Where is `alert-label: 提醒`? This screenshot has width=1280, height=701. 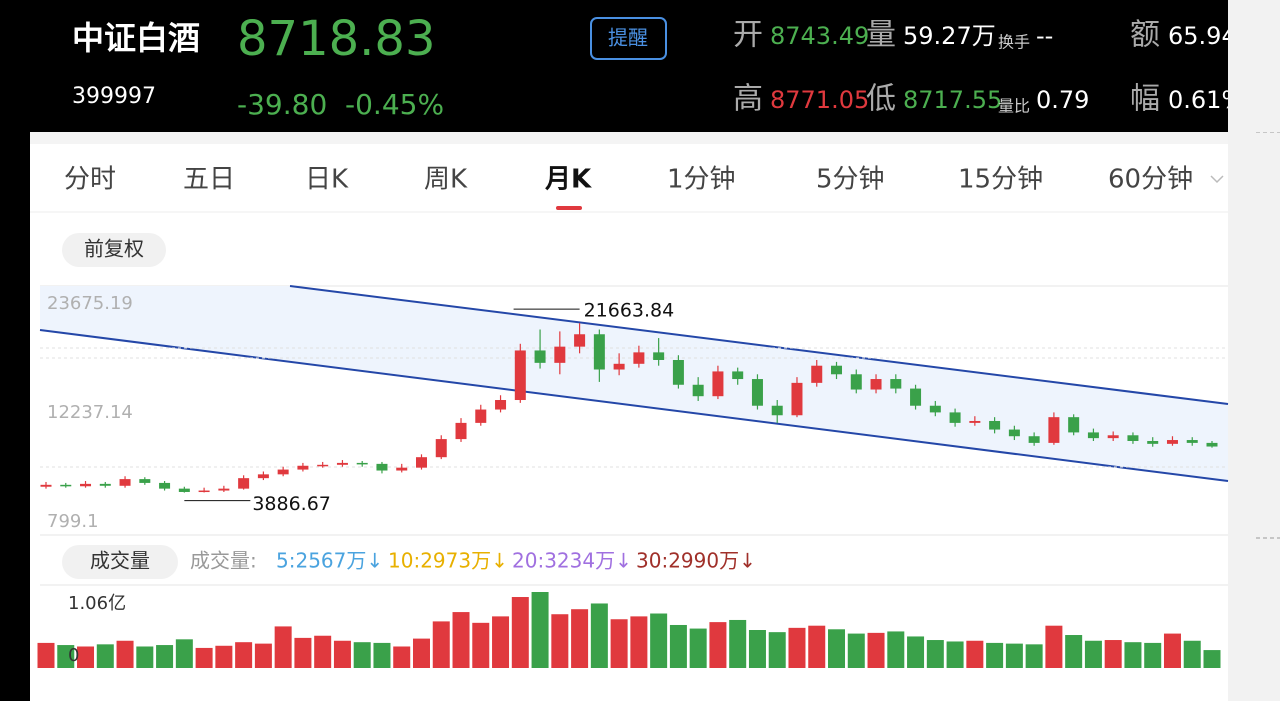
alert-label: 提醒 is located at coordinates (628, 38).